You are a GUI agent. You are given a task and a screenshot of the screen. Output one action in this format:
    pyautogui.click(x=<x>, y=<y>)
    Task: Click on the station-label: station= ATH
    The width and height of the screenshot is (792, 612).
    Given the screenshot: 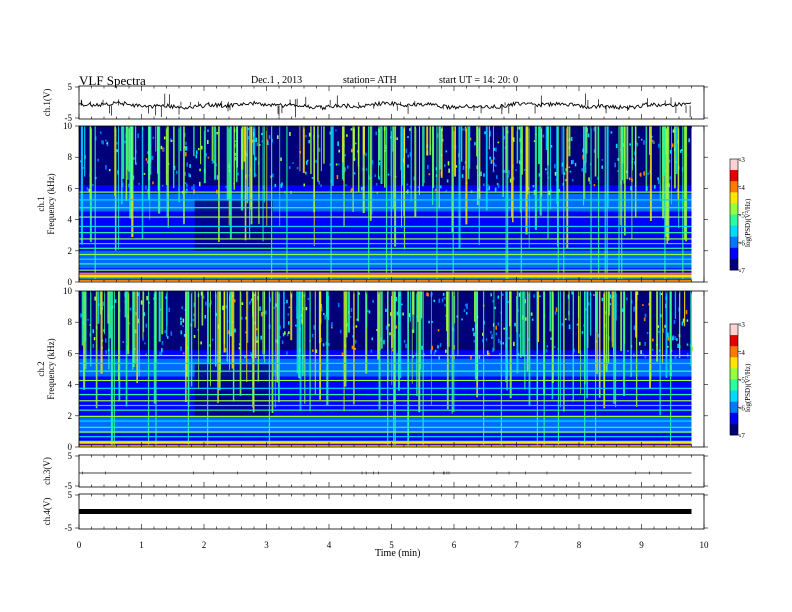 What is the action you would take?
    pyautogui.click(x=370, y=80)
    